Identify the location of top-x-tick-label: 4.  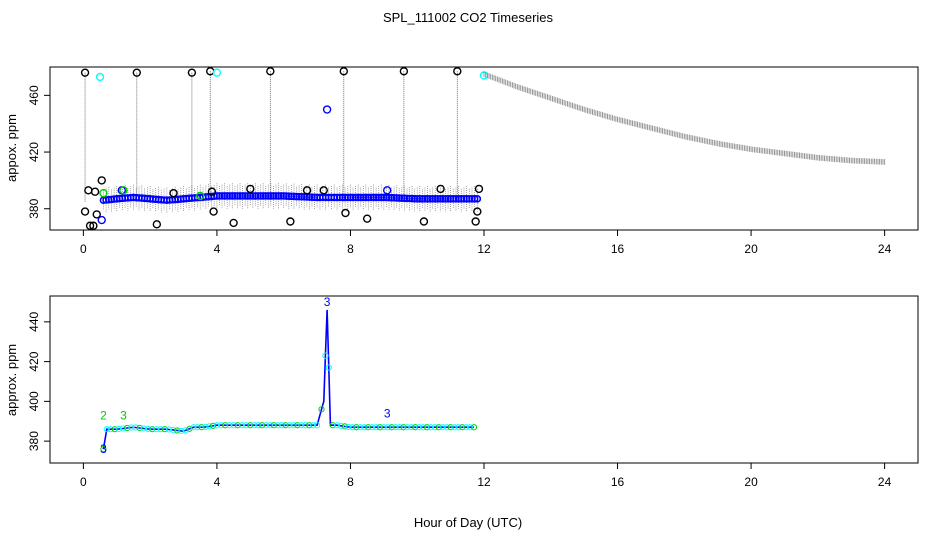
(217, 249).